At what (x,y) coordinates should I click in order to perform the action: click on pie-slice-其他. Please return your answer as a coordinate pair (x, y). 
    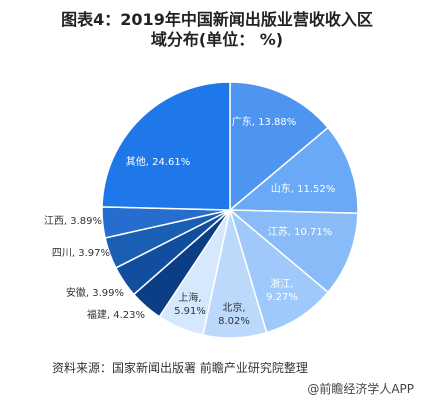
    Looking at the image, I should click on (166, 146).